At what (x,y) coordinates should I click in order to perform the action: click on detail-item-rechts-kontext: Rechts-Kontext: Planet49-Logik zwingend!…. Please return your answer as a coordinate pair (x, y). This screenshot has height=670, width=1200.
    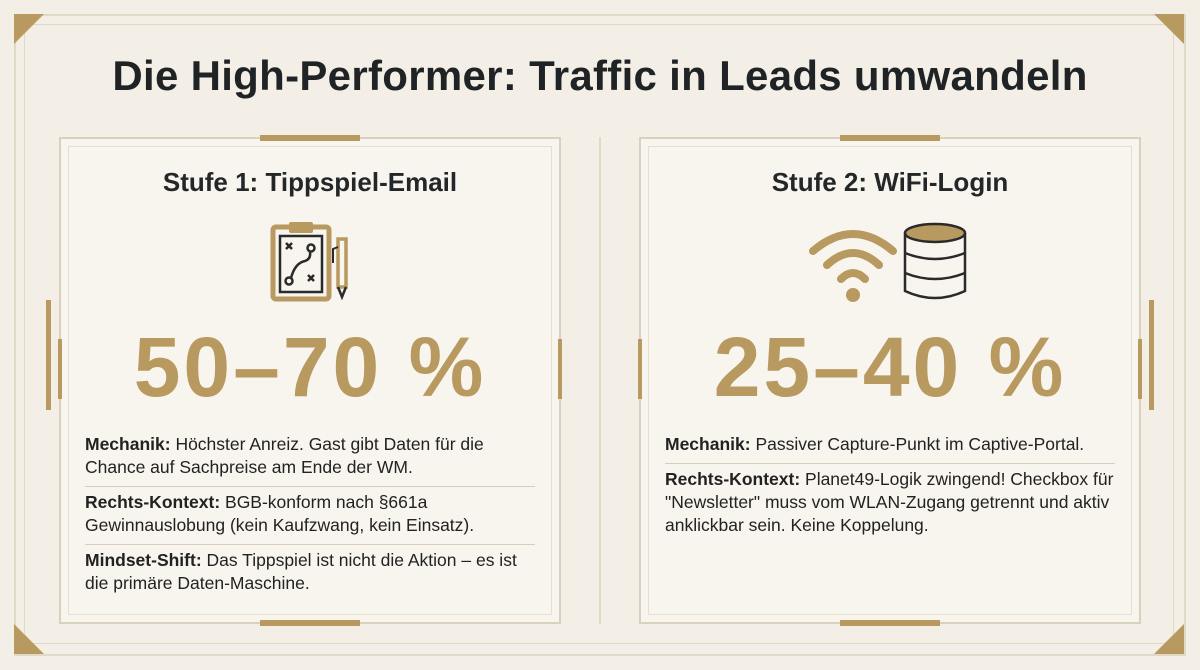
    Looking at the image, I should click on (890, 503).